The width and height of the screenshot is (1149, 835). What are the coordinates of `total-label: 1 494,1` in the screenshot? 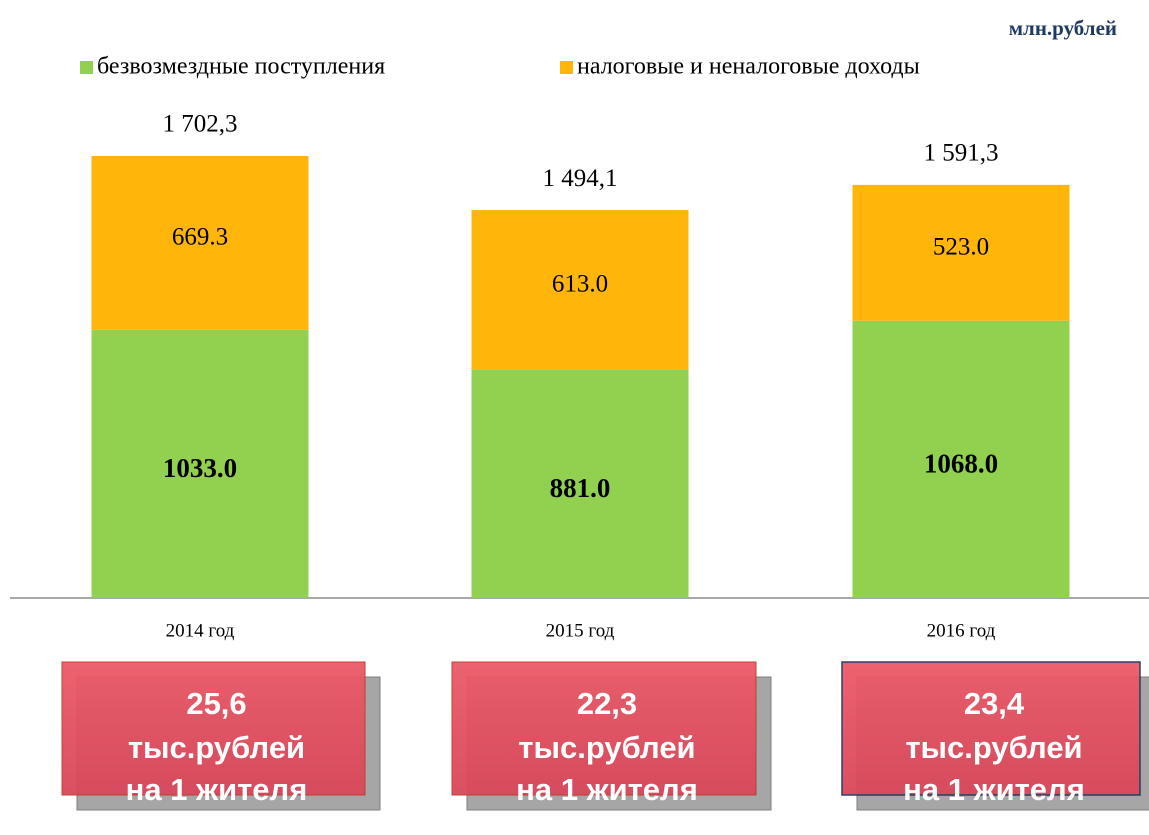 It's located at (580, 178).